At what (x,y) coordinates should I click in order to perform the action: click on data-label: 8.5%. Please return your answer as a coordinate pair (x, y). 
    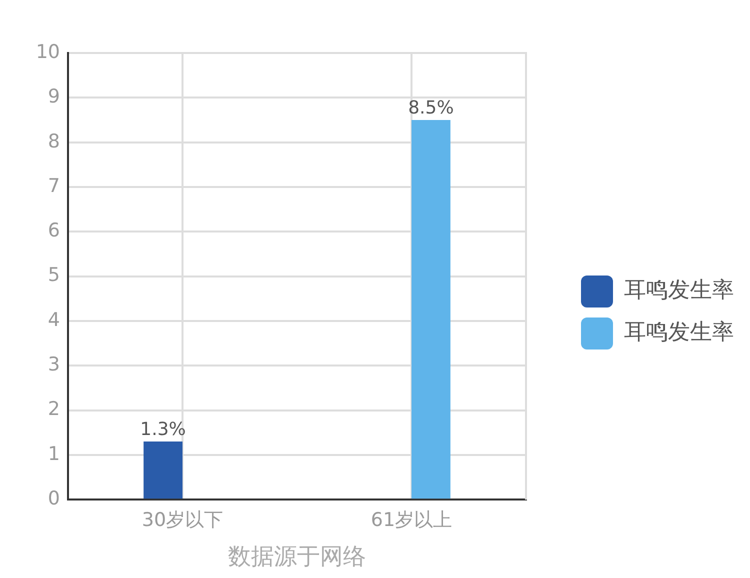
    Looking at the image, I should click on (431, 108).